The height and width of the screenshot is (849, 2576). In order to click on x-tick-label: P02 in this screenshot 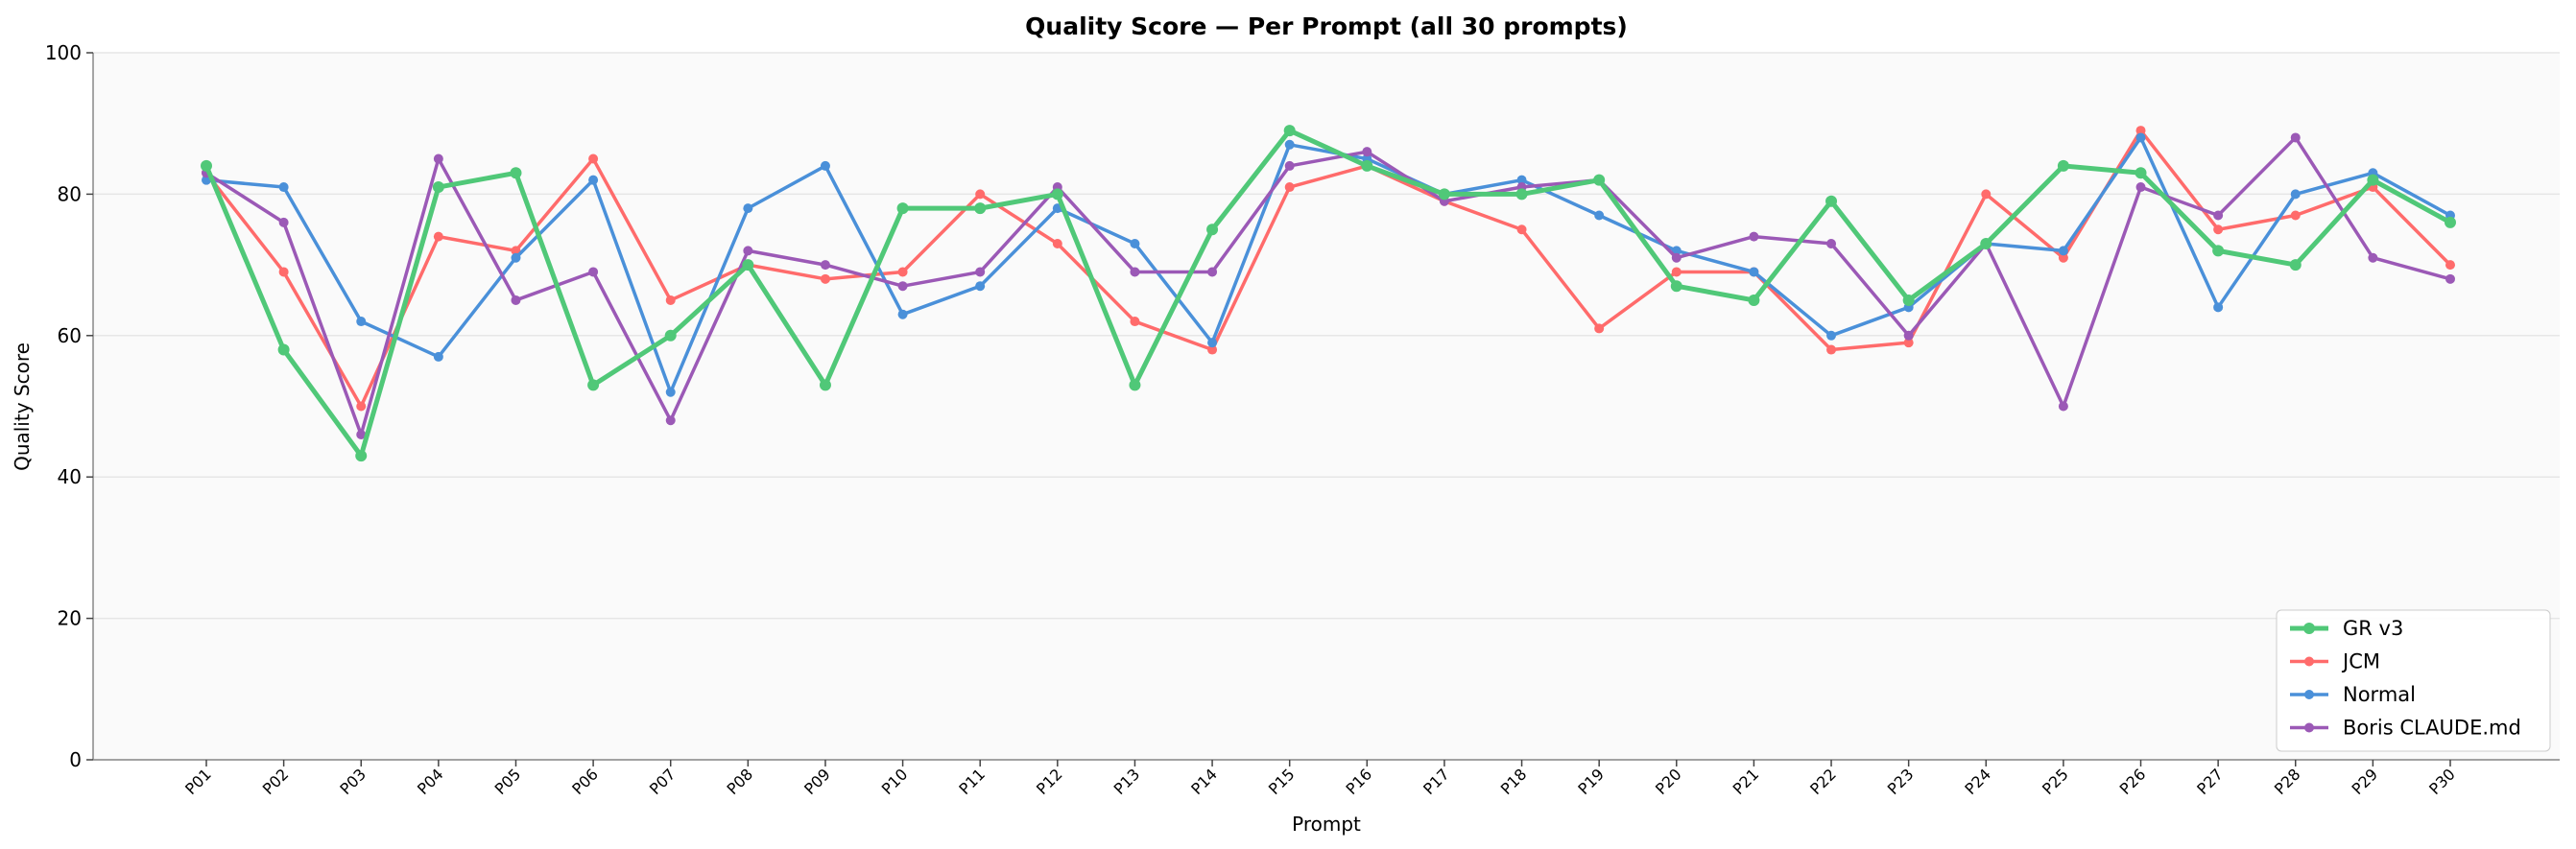, I will do `click(276, 781)`.